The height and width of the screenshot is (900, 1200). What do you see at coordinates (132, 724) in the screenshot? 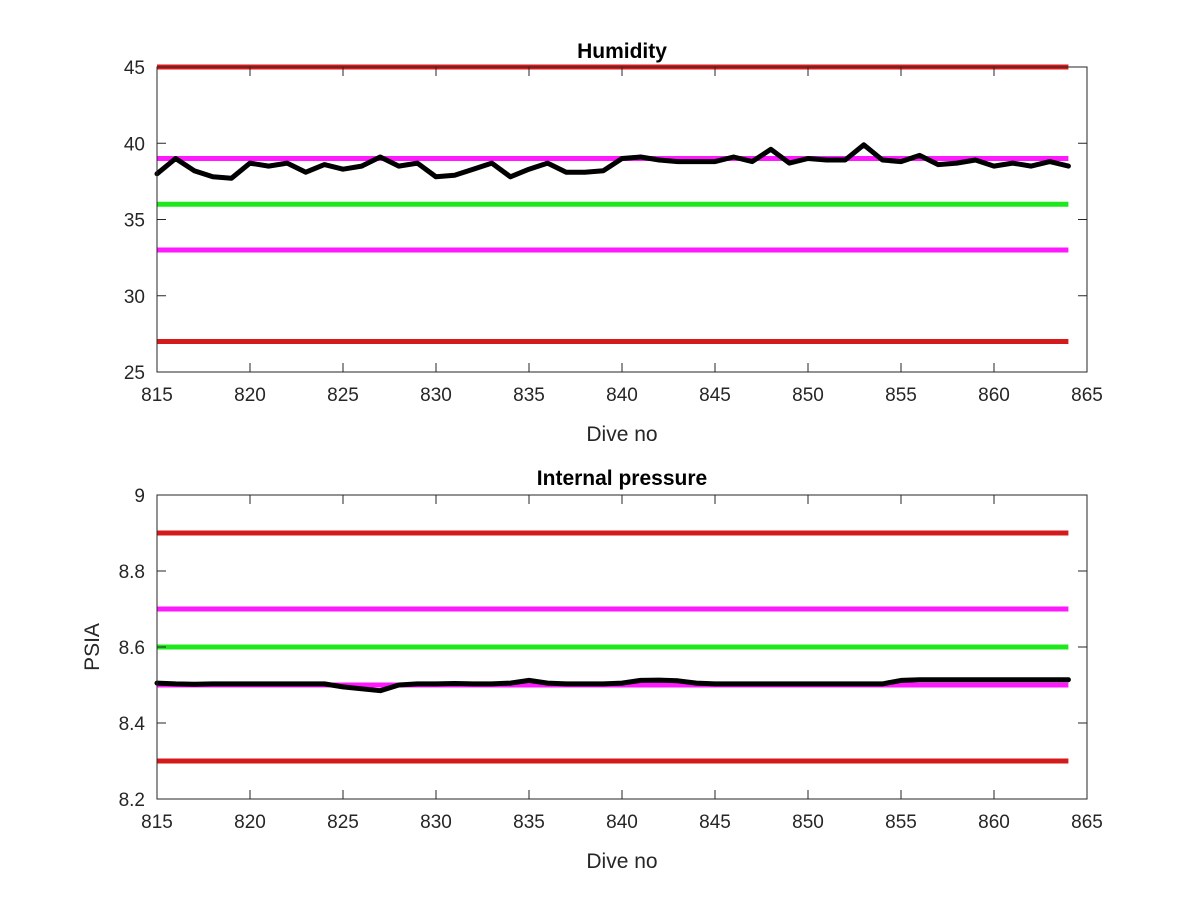
I see `pressure-y-tick-label: 8.4` at bounding box center [132, 724].